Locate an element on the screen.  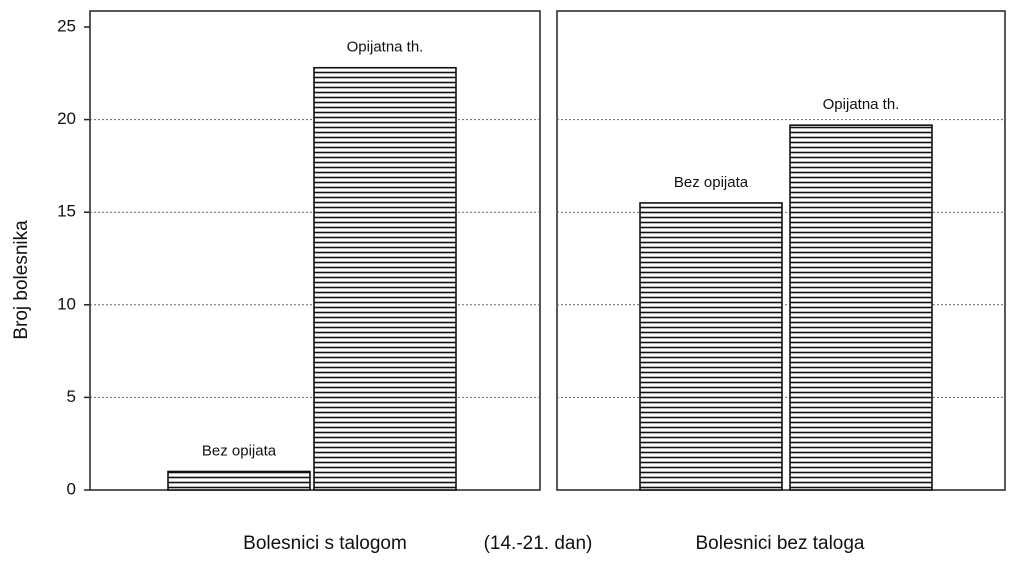
x-note: (14.-21. dan) is located at coordinates (538, 543).